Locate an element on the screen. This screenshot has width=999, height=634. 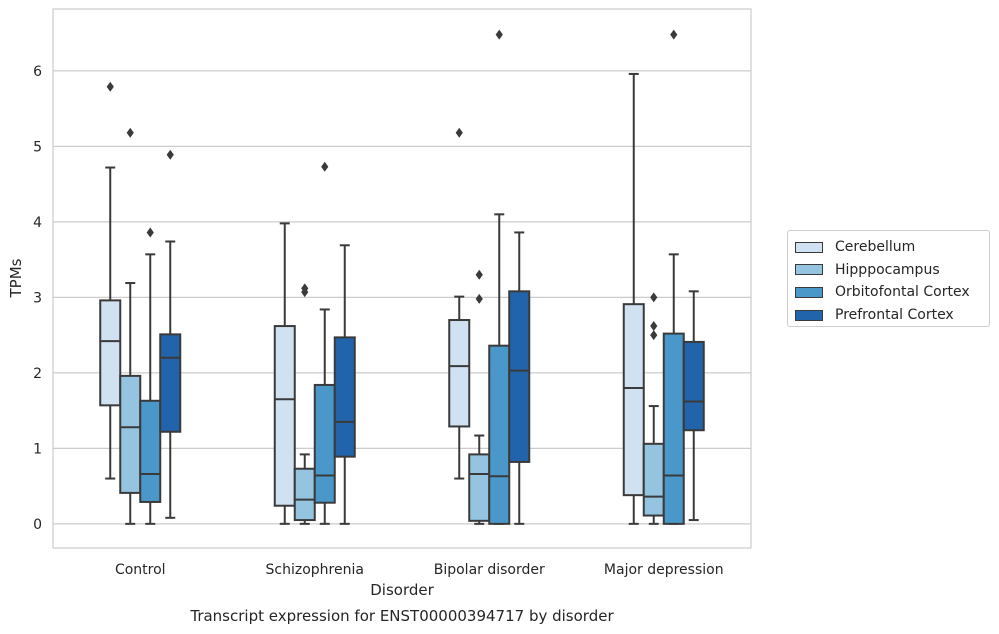
legend-item: Orbitofontal Cortex is located at coordinates (892, 292).